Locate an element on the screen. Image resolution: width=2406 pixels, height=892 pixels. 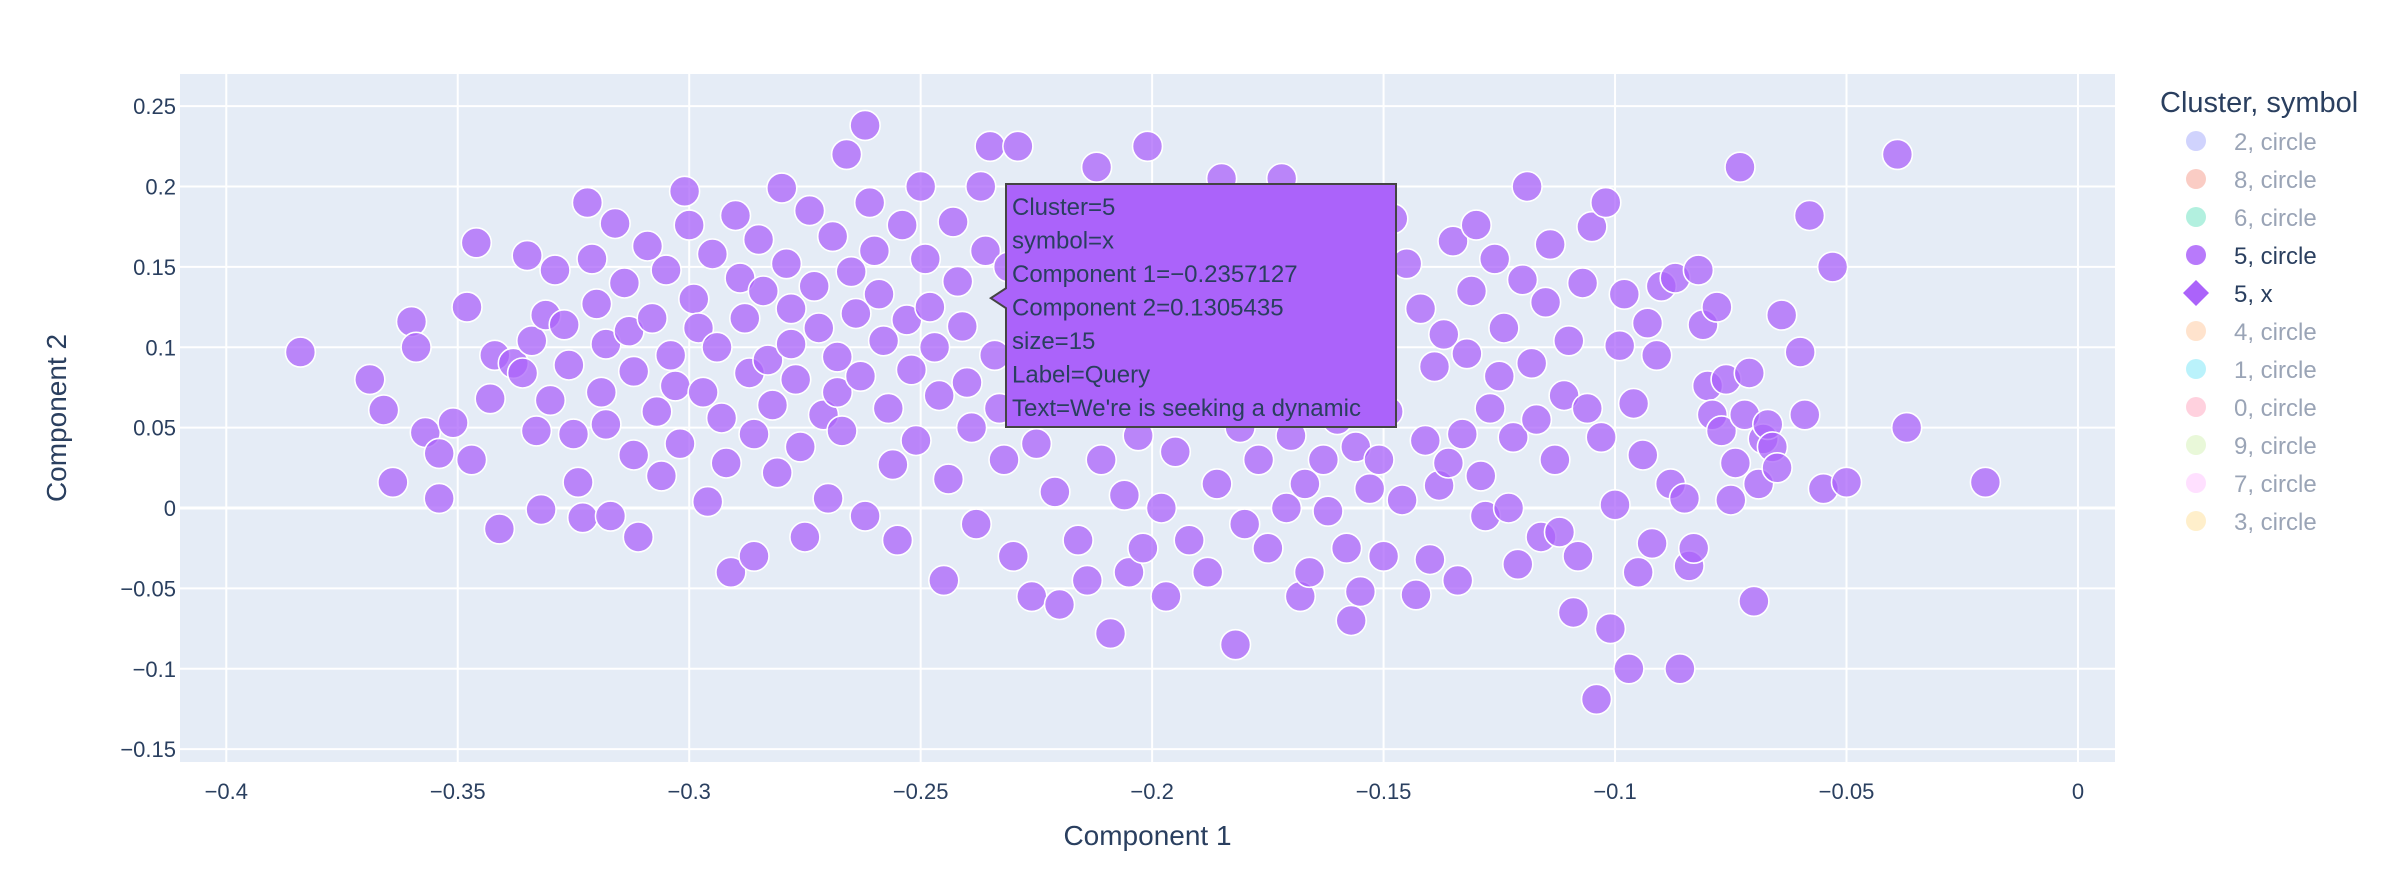
legend-item: 1, circle is located at coordinates (2251, 370).